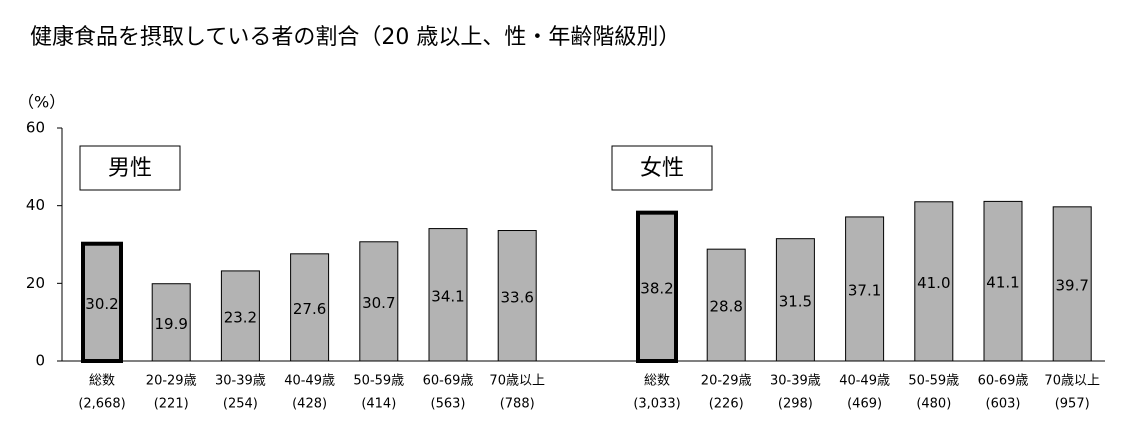  I want to click on value-label: 39.7, so click(1071, 285).